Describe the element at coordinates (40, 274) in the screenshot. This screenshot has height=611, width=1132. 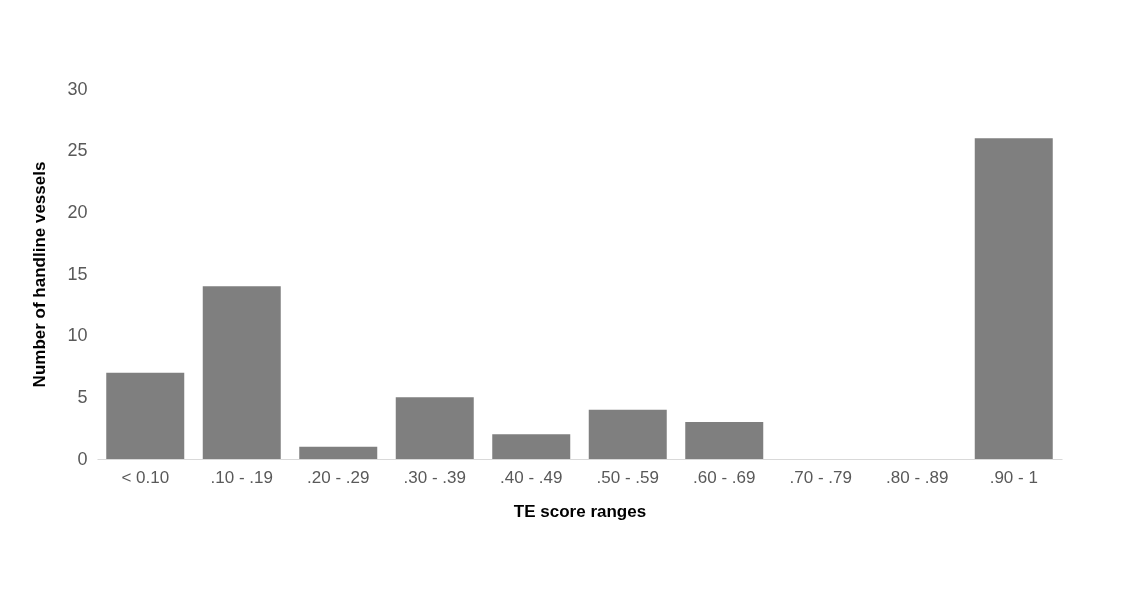
I see `y-axis-title: Number of handline vessels` at that location.